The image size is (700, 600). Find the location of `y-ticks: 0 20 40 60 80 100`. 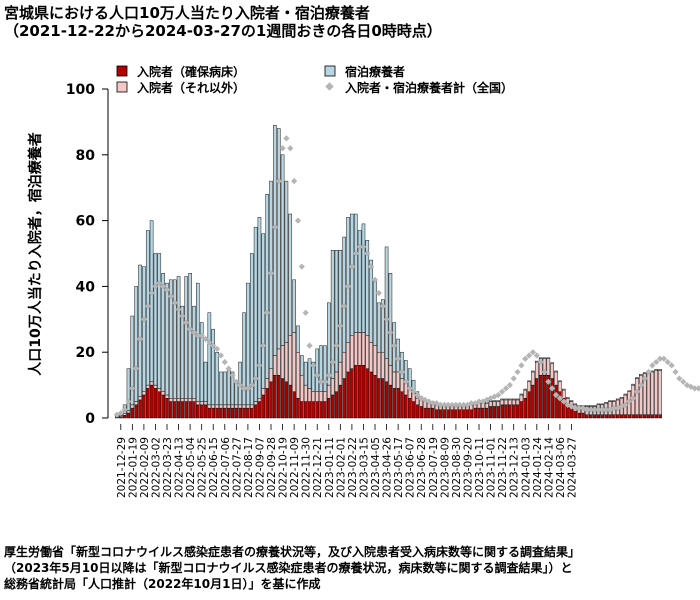

y-ticks: 0 20 40 60 80 100 is located at coordinates (87, 254).